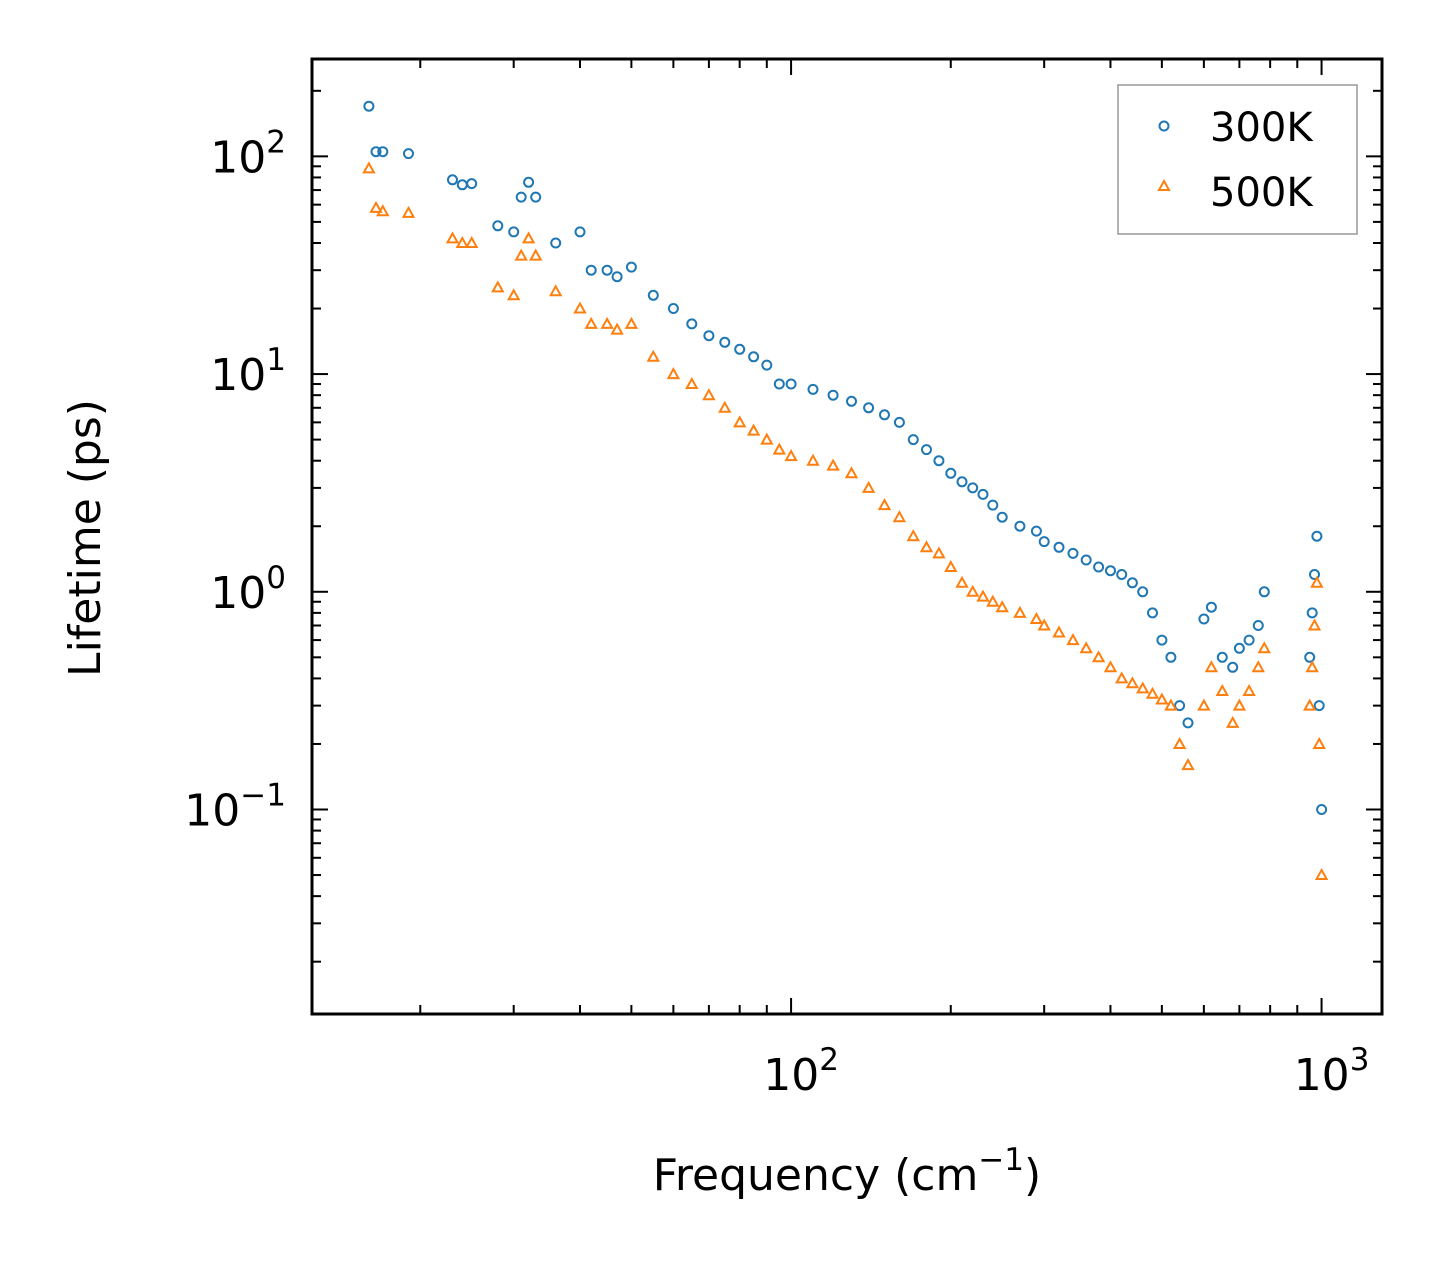 The width and height of the screenshot is (1442, 1265). Describe the element at coordinates (801, 1071) in the screenshot. I see `x-tick-label-0: 10²` at that location.